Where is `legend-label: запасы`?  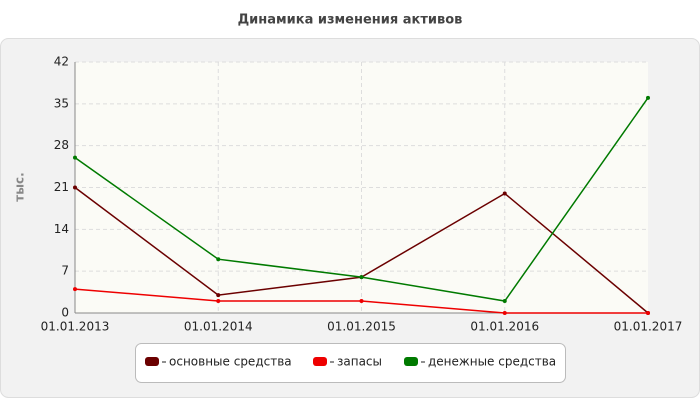 legend-label: запасы is located at coordinates (359, 362).